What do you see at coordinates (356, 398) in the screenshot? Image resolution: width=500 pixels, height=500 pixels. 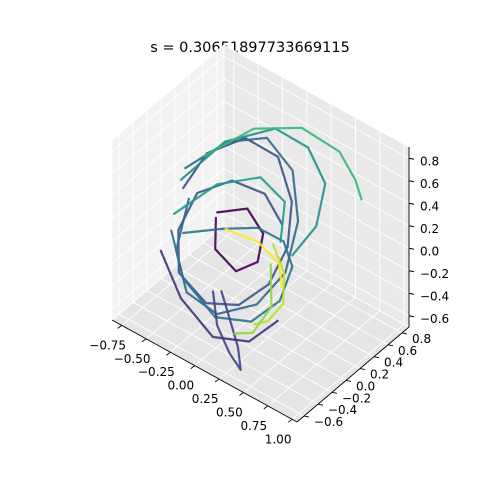 I see `y-tick-label: −0.2` at bounding box center [356, 398].